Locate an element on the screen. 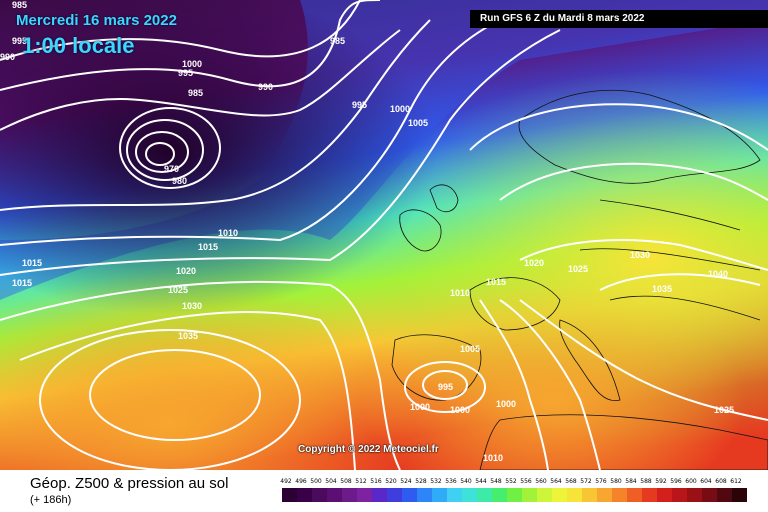 Image resolution: width=768 pixels, height=512 pixels. scale-tick-label: 556 is located at coordinates (526, 481).